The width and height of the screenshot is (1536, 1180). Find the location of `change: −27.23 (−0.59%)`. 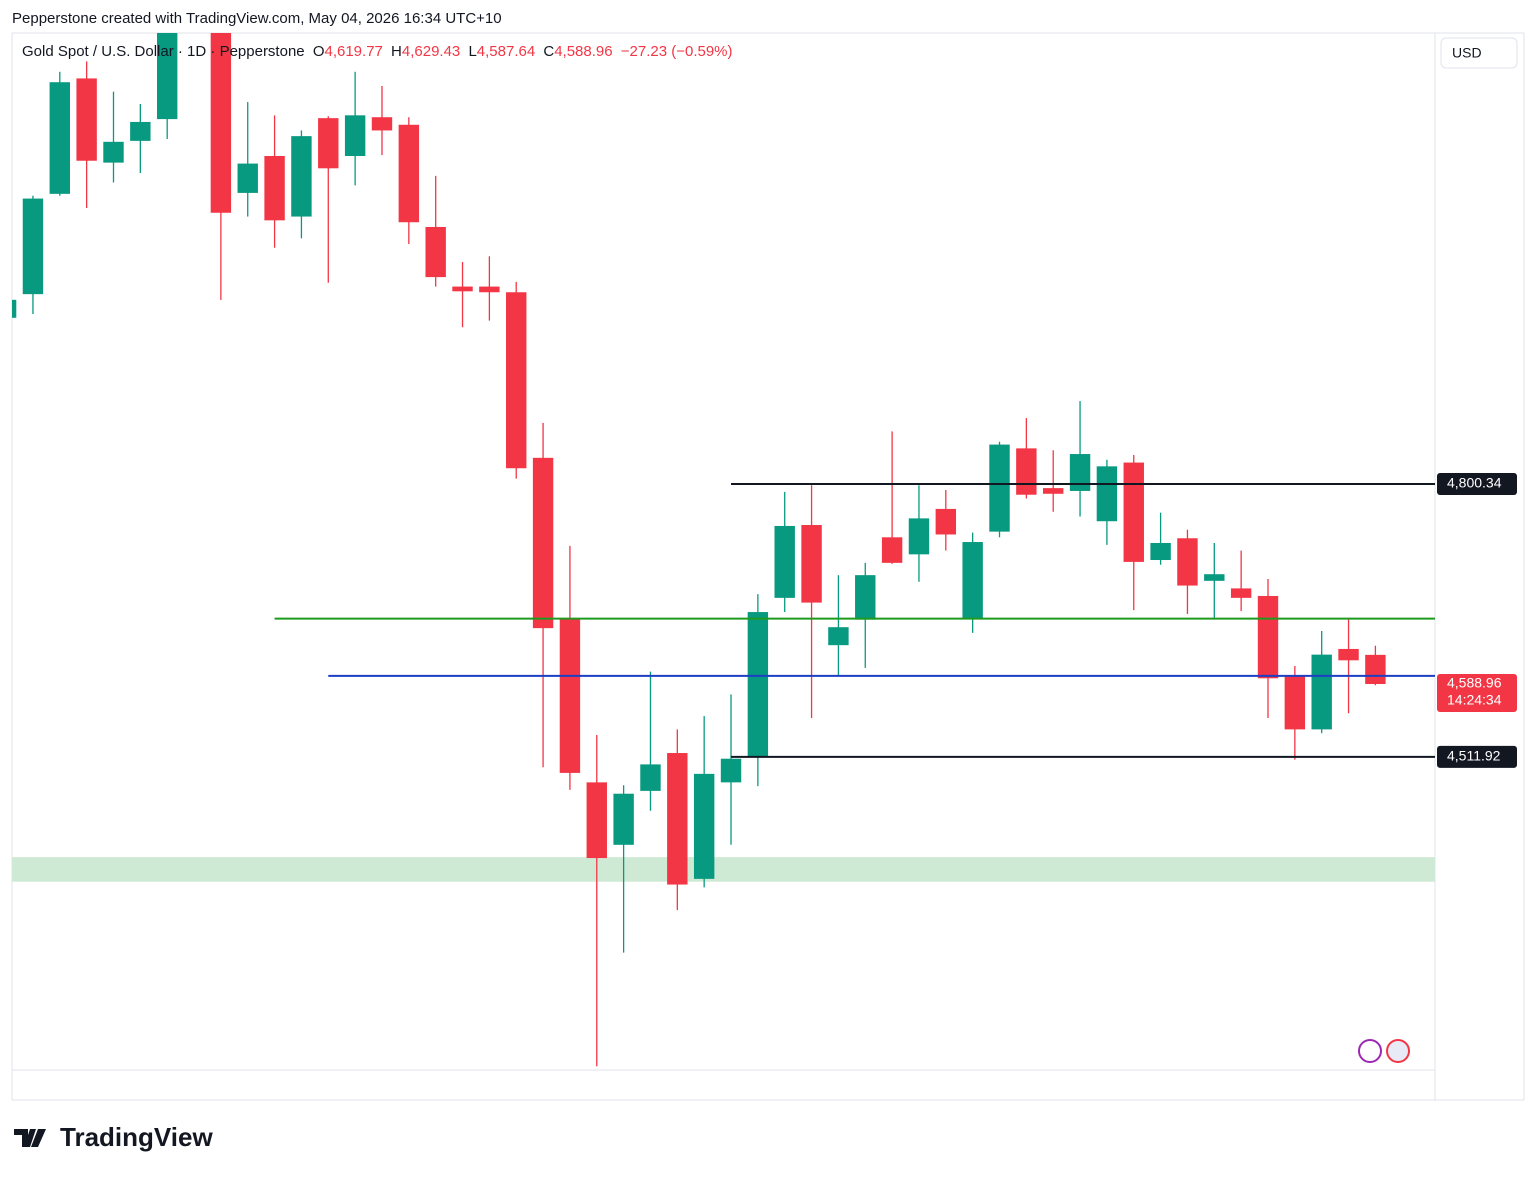

change: −27.23 (−0.59%) is located at coordinates (677, 51).